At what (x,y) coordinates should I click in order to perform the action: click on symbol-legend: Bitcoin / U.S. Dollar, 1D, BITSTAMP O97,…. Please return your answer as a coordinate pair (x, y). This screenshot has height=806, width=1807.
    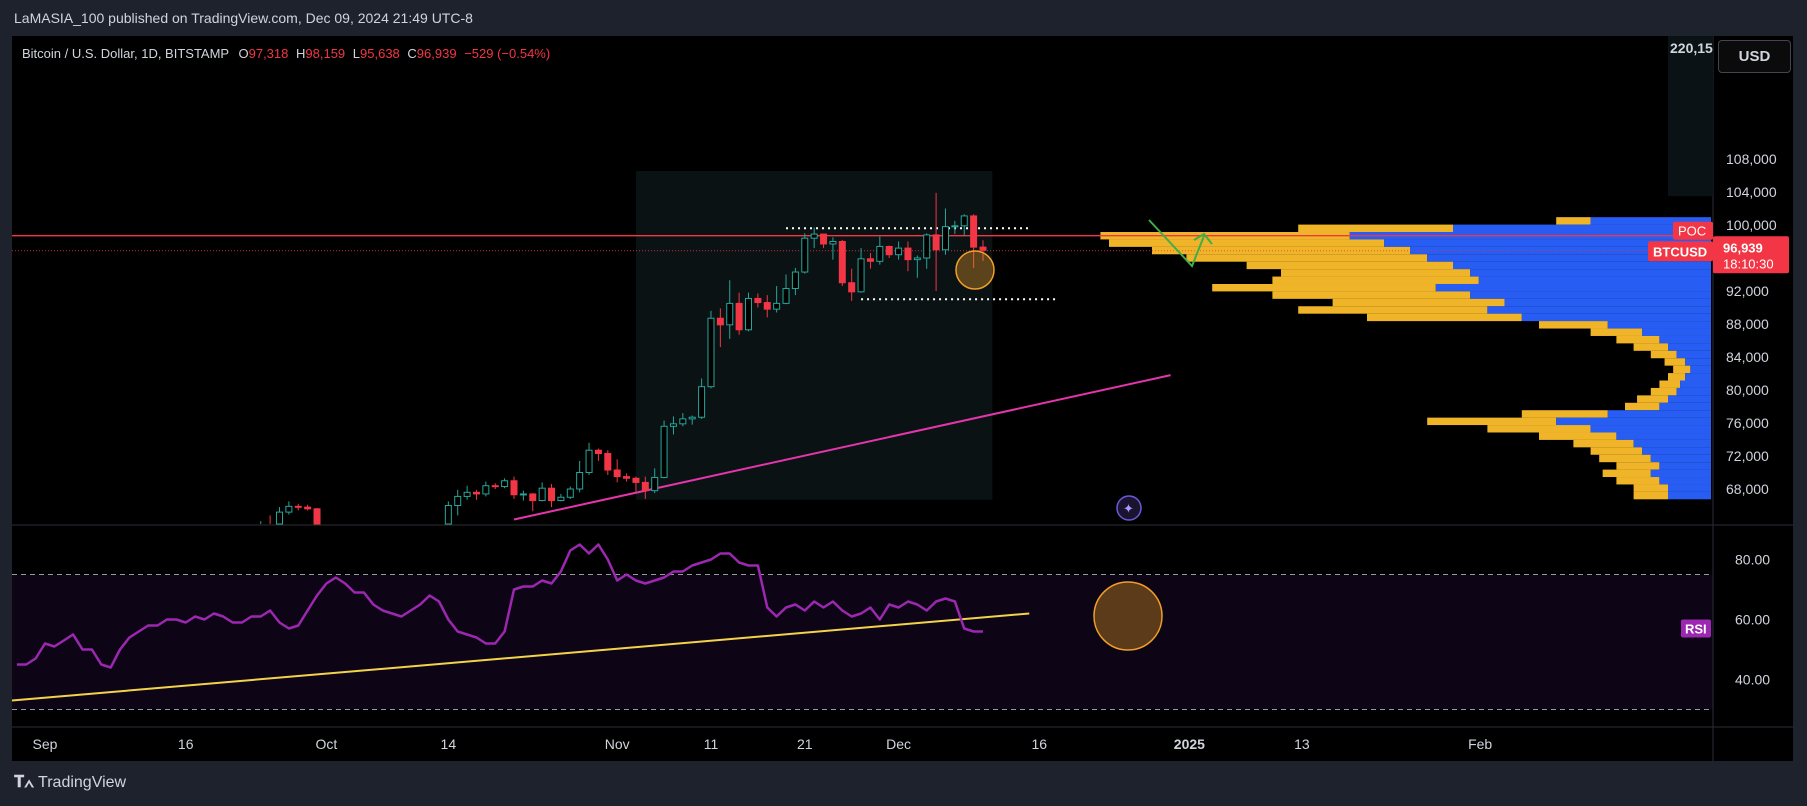
    Looking at the image, I should click on (286, 53).